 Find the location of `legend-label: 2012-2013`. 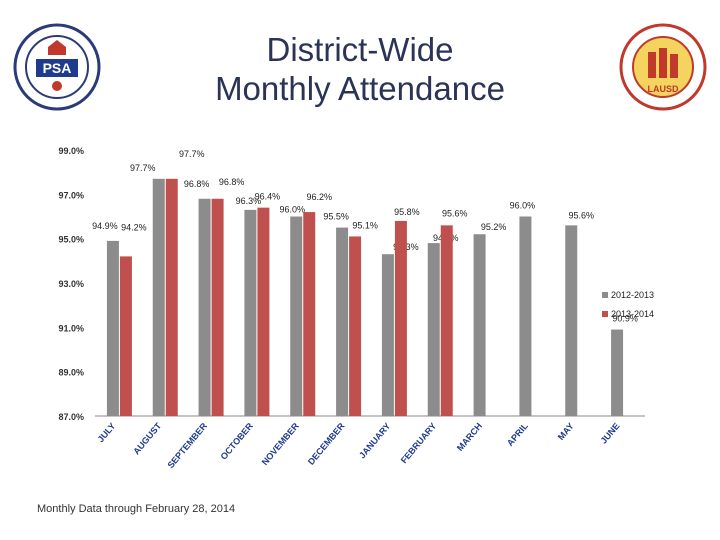

legend-label: 2012-2013 is located at coordinates (632, 295).